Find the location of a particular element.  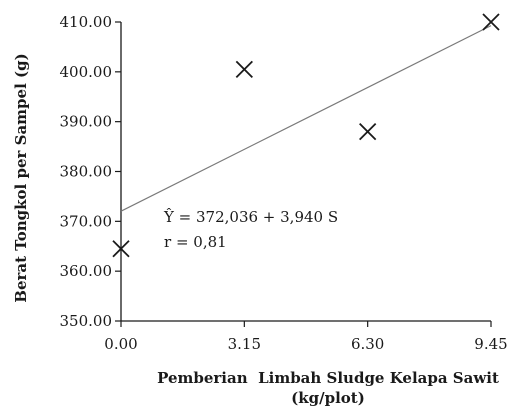

x-tick-label: 9.45 is located at coordinates (490, 344).